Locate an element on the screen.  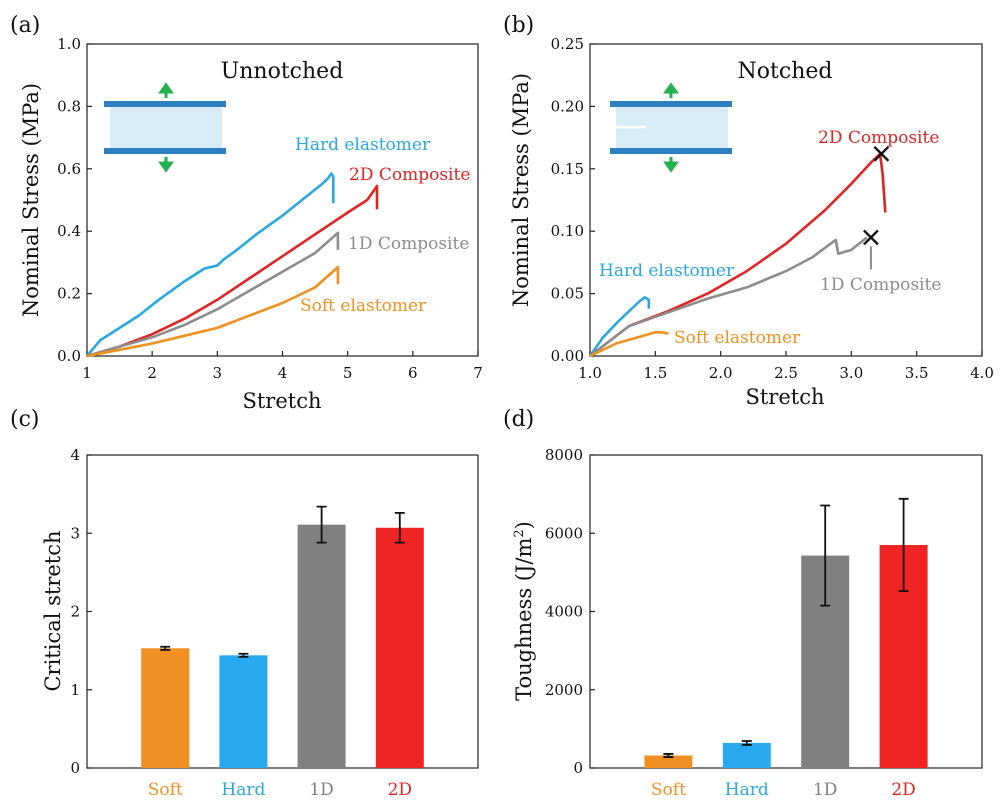
y-tick-label: 0.10 is located at coordinates (567, 231).